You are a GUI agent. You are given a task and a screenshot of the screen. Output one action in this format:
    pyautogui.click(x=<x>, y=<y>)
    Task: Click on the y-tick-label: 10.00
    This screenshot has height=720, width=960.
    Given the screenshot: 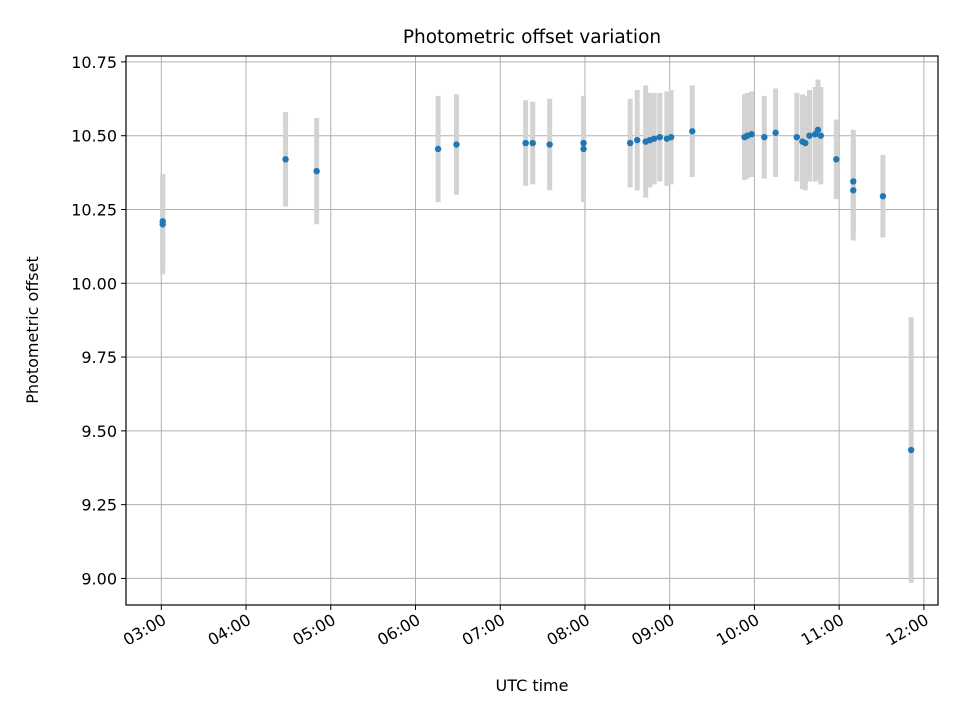 What is the action you would take?
    pyautogui.click(x=94, y=283)
    